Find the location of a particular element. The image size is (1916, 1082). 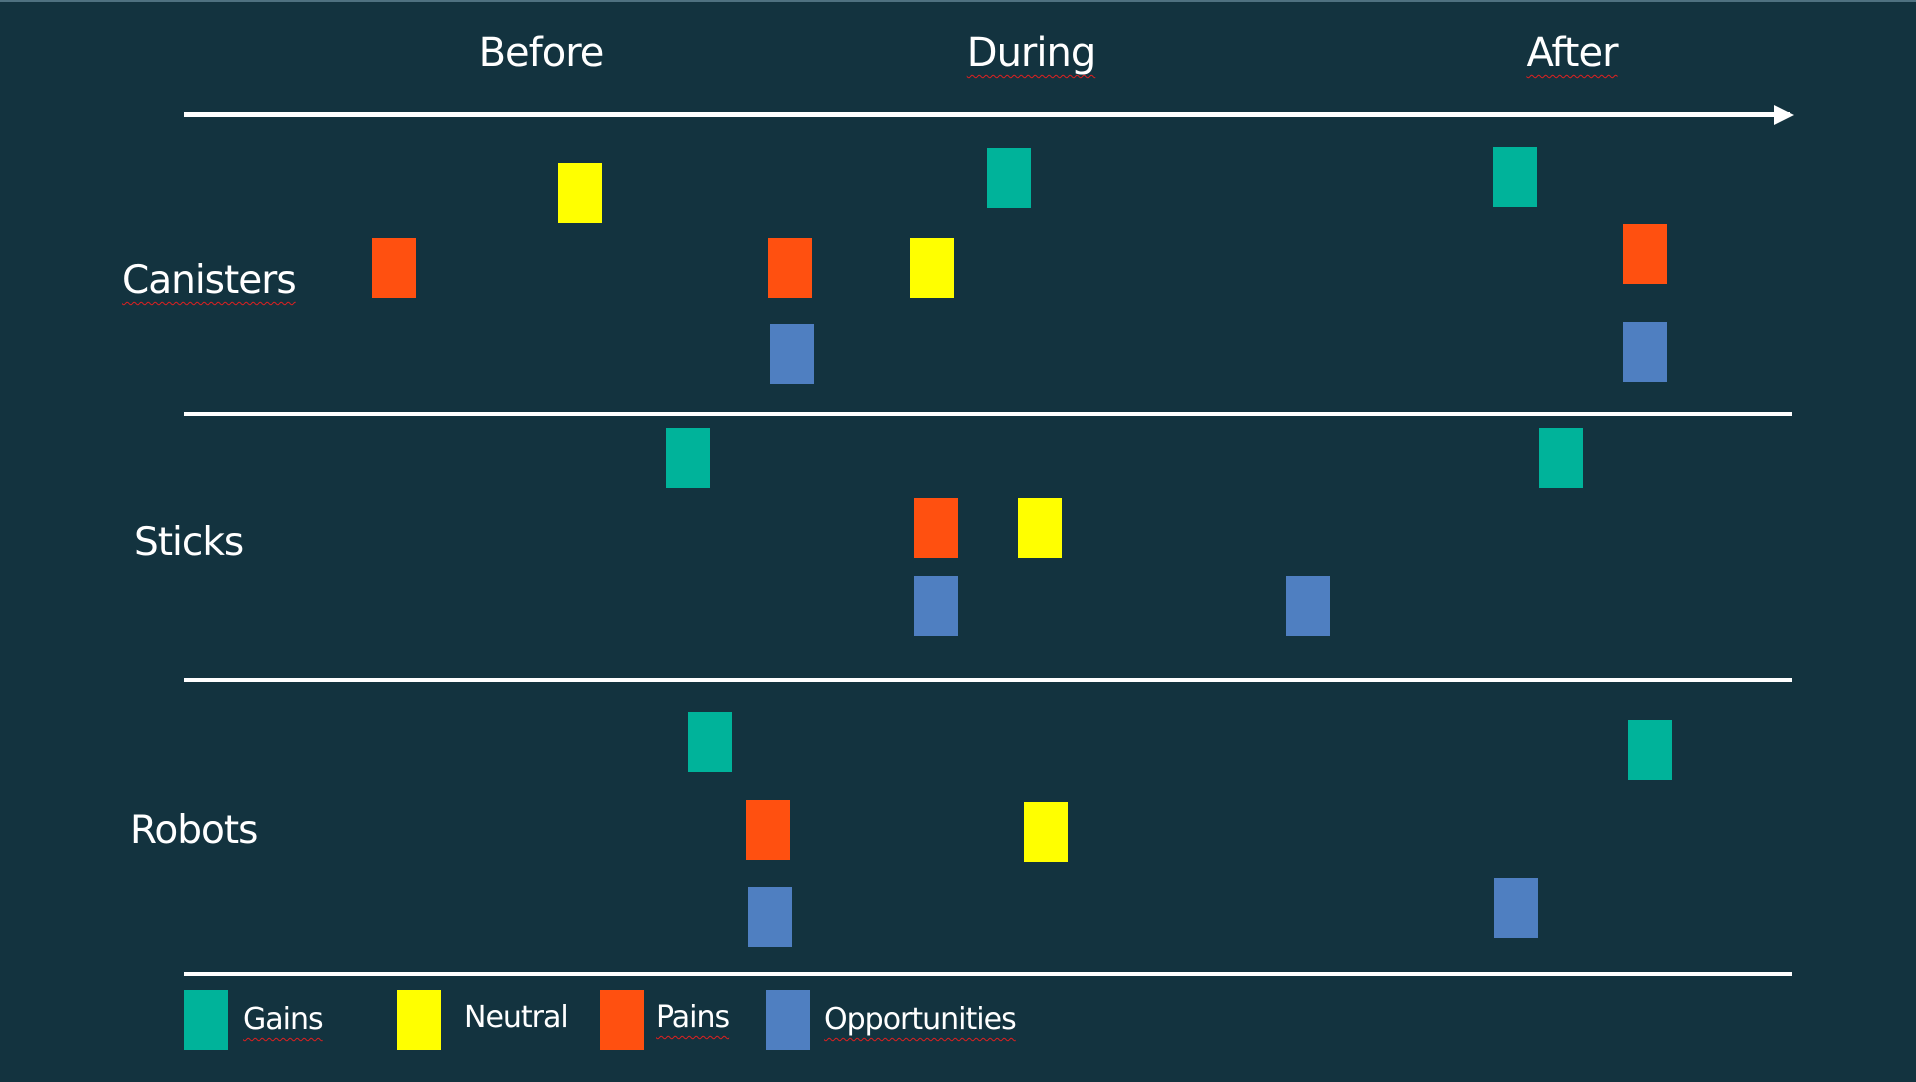

legend-opportunities-swatch is located at coordinates (788, 1020).